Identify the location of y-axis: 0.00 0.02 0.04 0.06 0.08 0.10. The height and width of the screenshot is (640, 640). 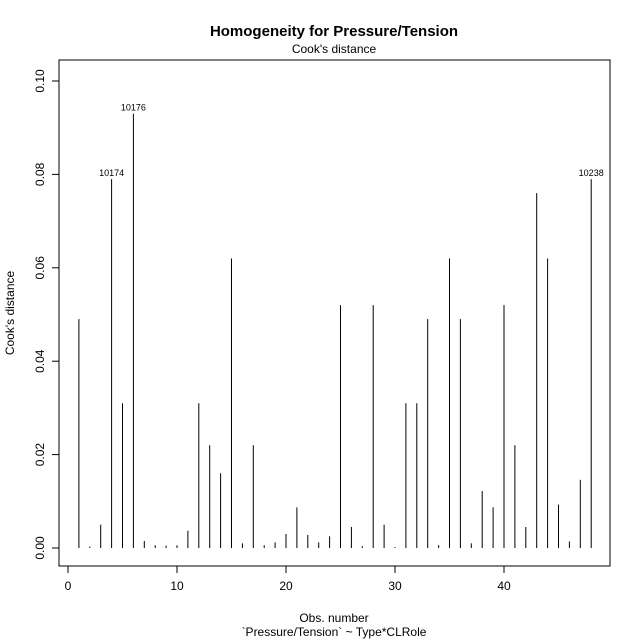
(46, 314).